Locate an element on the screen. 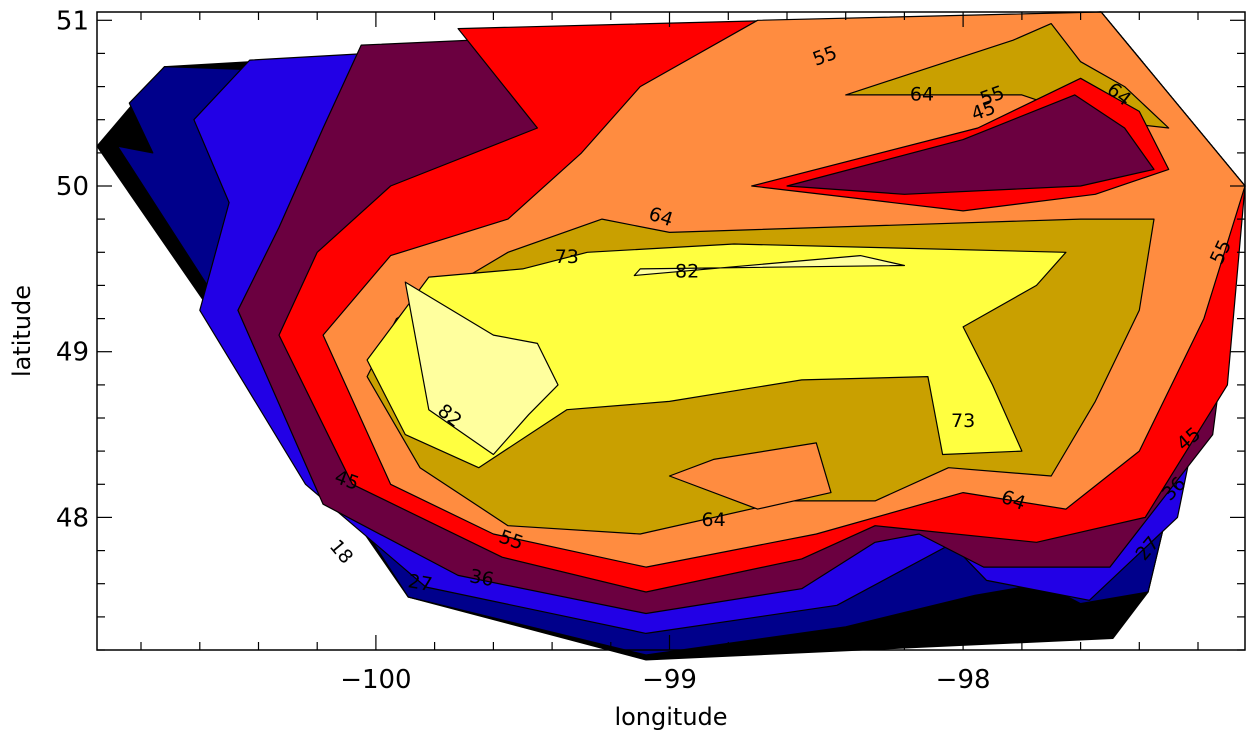 This screenshot has height=733, width=1250. x-tick-label: −98 is located at coordinates (963, 680).